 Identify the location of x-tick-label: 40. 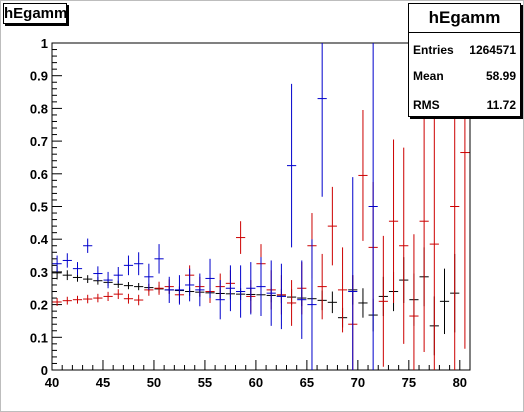
(52, 382).